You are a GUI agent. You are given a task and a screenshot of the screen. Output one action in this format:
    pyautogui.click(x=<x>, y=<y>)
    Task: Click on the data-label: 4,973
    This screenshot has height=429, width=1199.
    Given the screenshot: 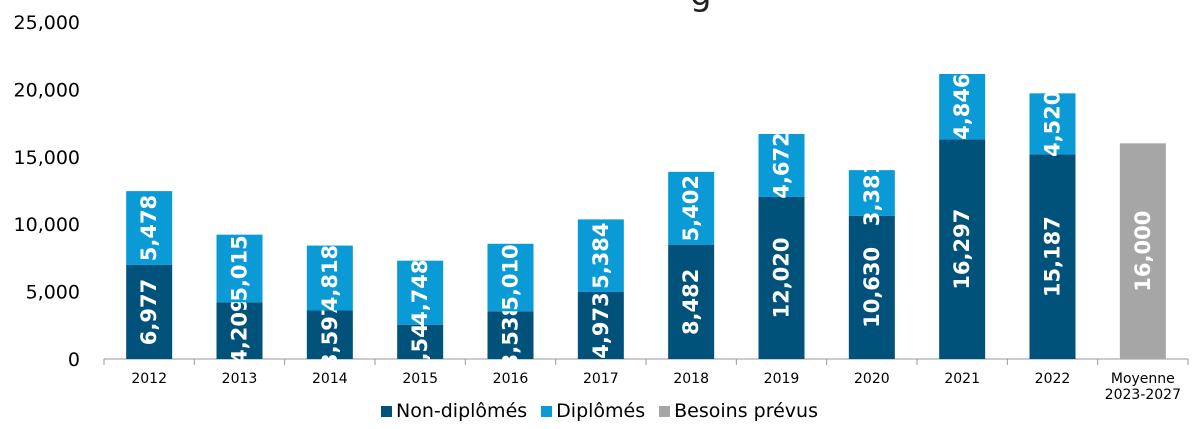 What is the action you would take?
    pyautogui.click(x=601, y=325)
    